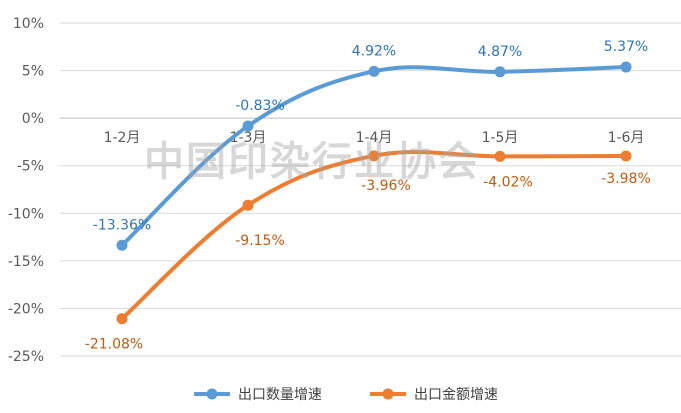 This screenshot has width=681, height=413. Describe the element at coordinates (500, 52) in the screenshot. I see `data-label: 4.87%` at that location.